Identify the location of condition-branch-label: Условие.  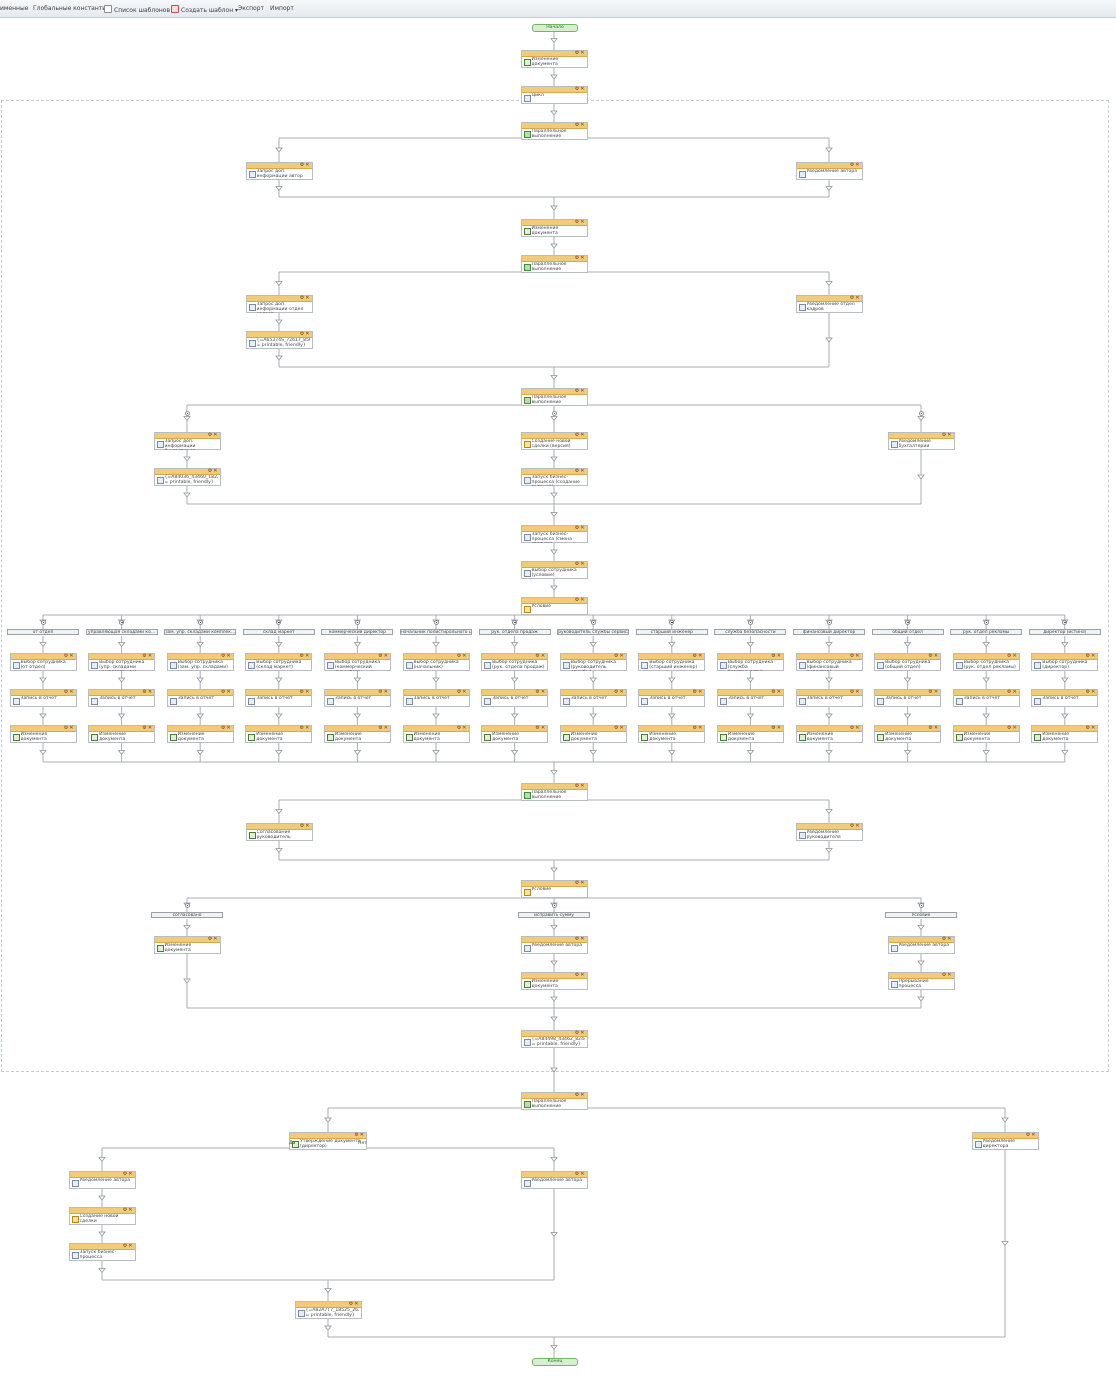
(921, 915).